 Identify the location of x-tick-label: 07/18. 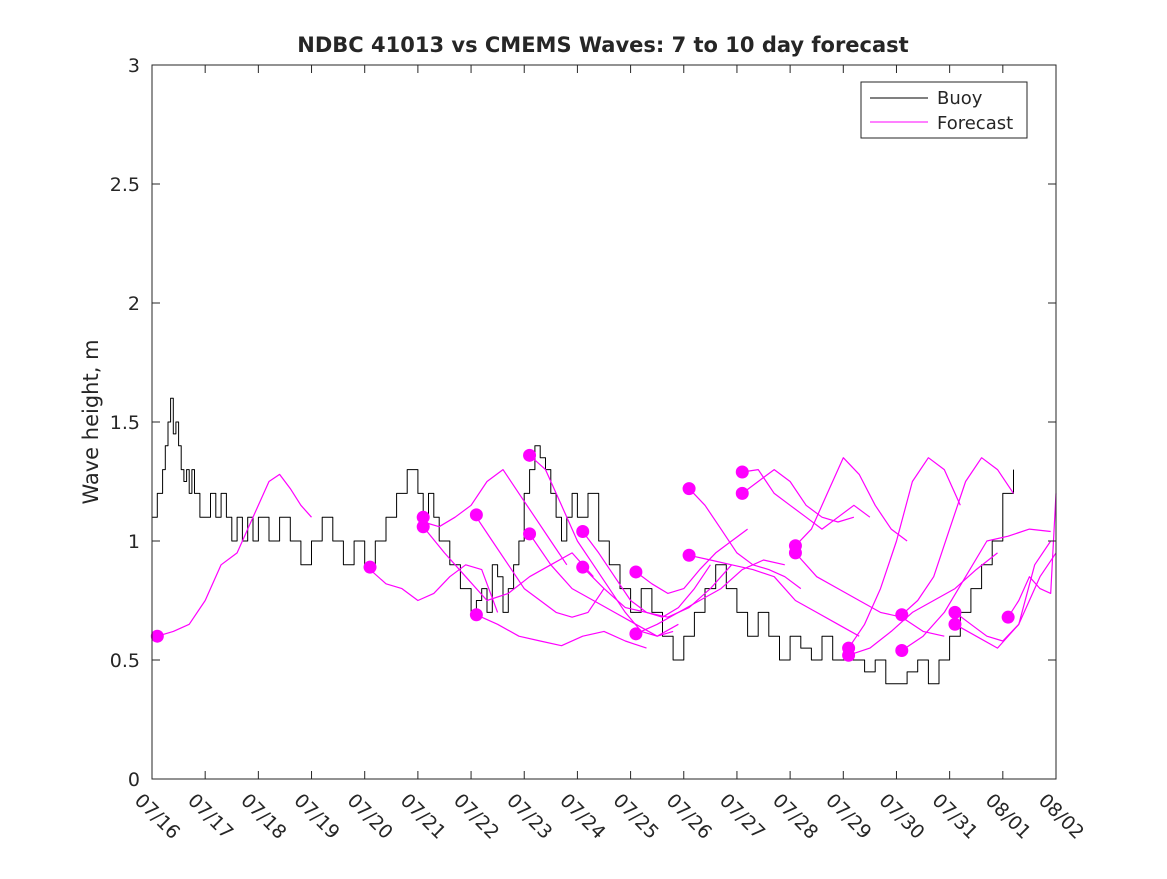
(263, 816).